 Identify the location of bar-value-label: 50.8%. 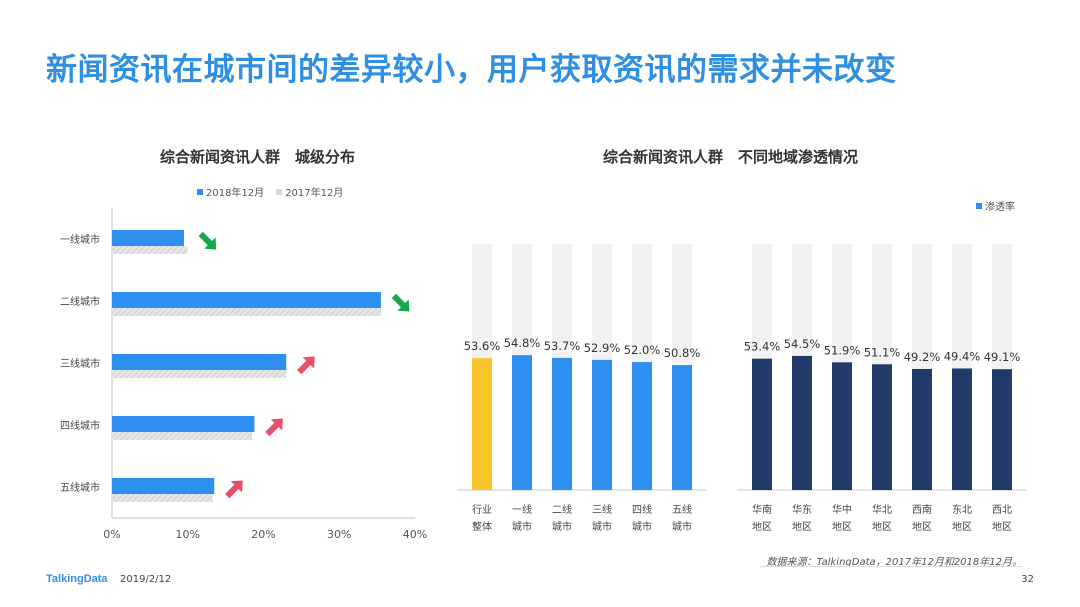
(682, 353).